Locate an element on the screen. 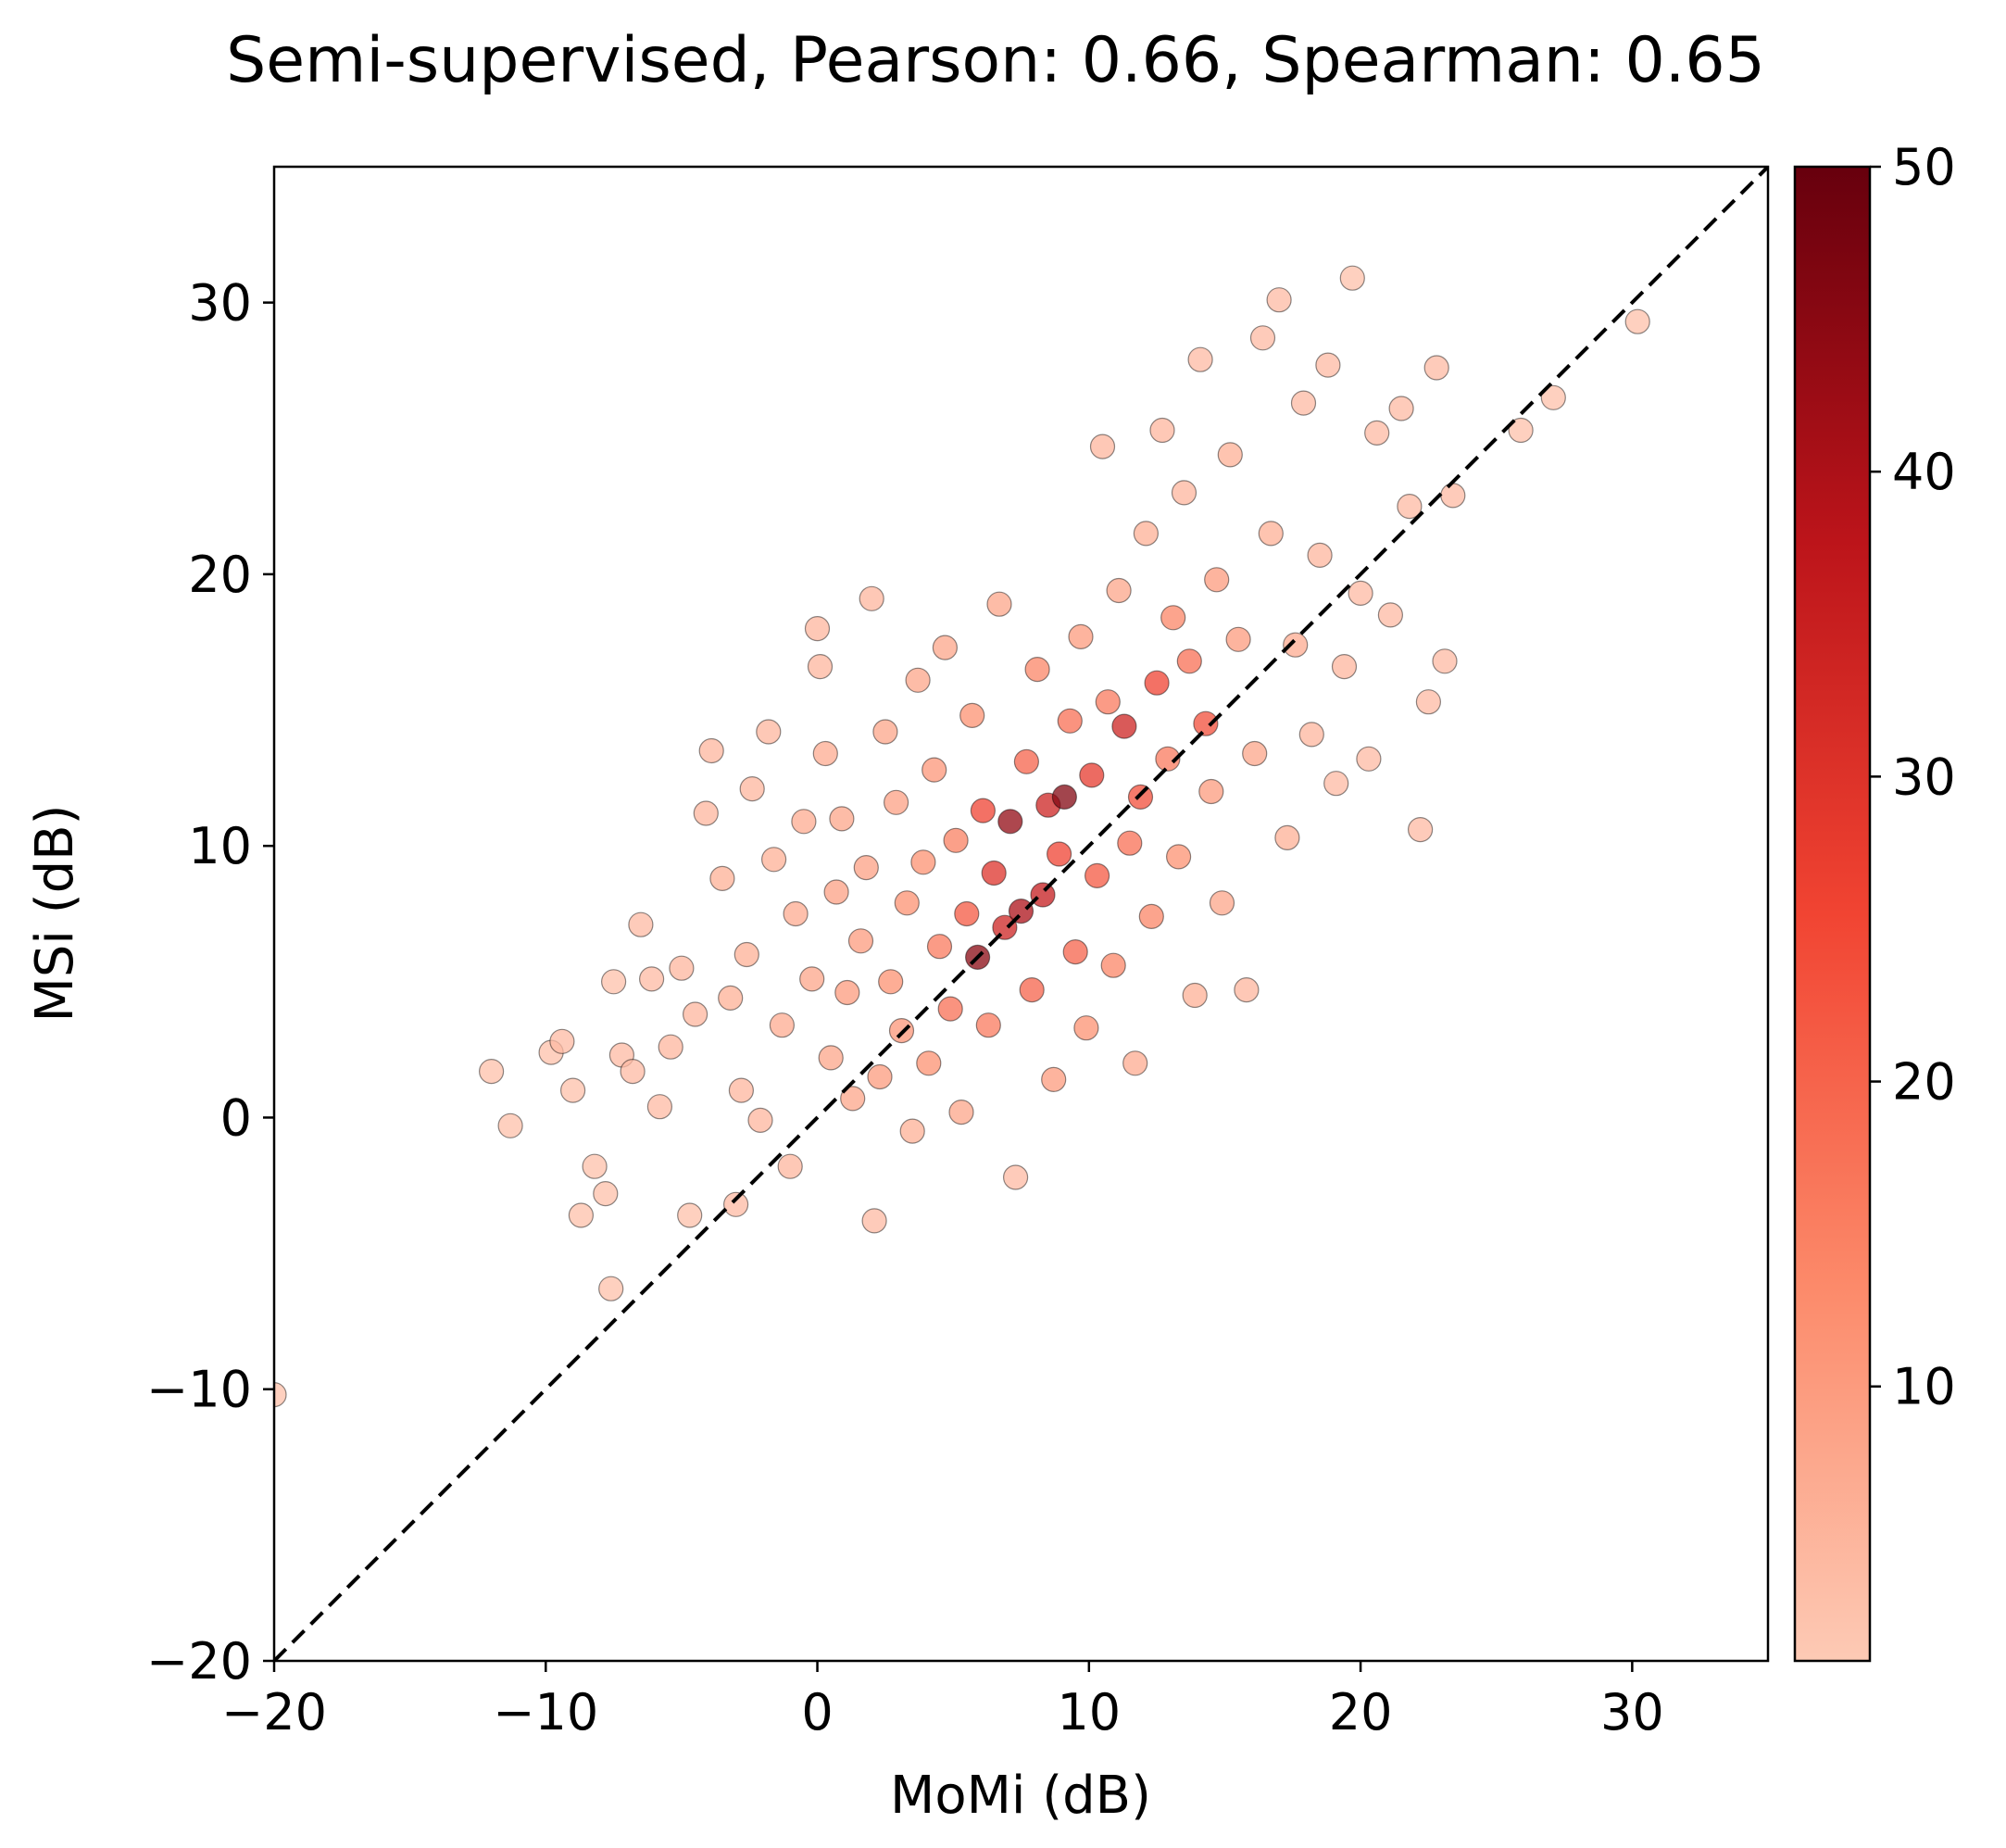 The width and height of the screenshot is (2006, 1848). colorbar-tick-label: 40 is located at coordinates (1924, 472).